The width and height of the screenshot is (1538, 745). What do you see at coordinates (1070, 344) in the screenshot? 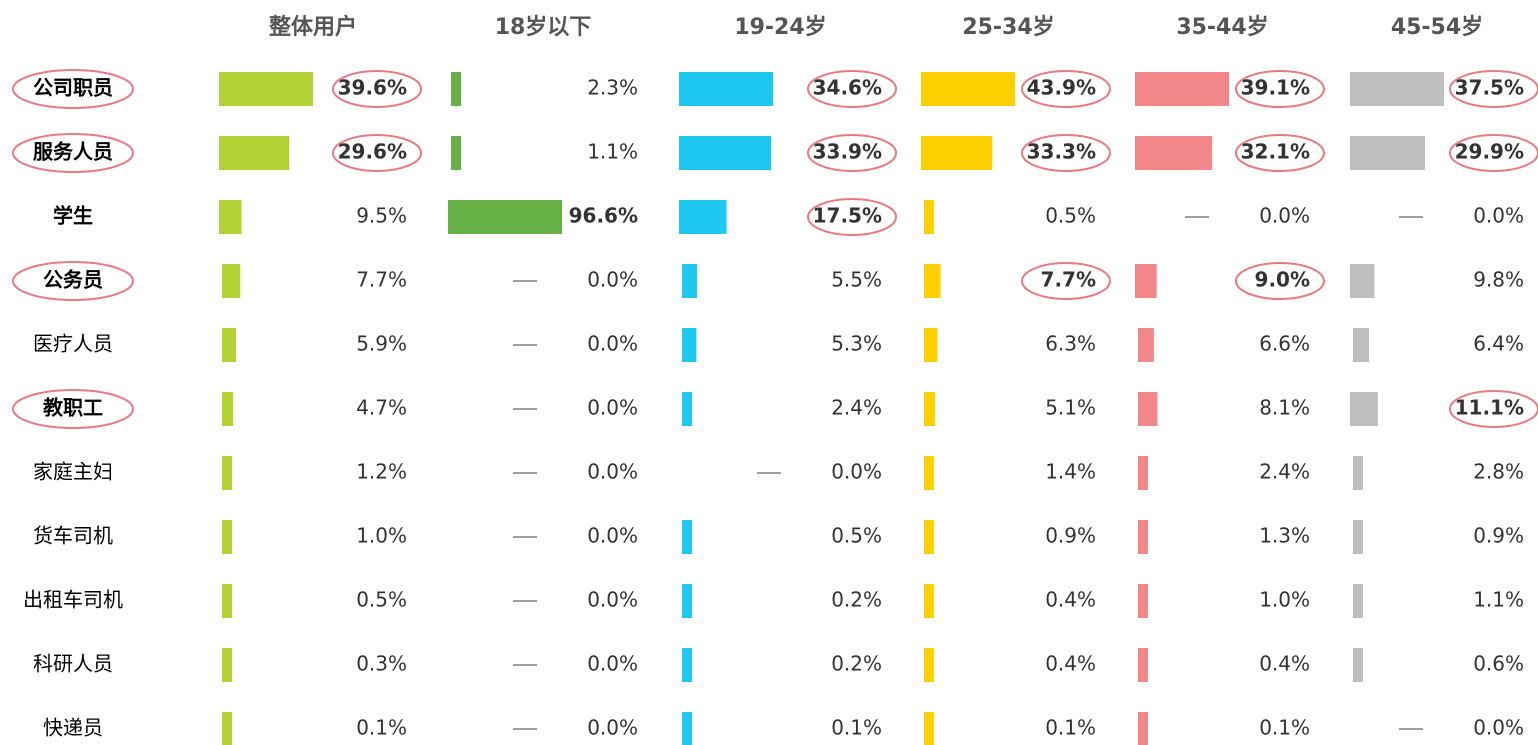
I see `value-label: 6.3%` at bounding box center [1070, 344].